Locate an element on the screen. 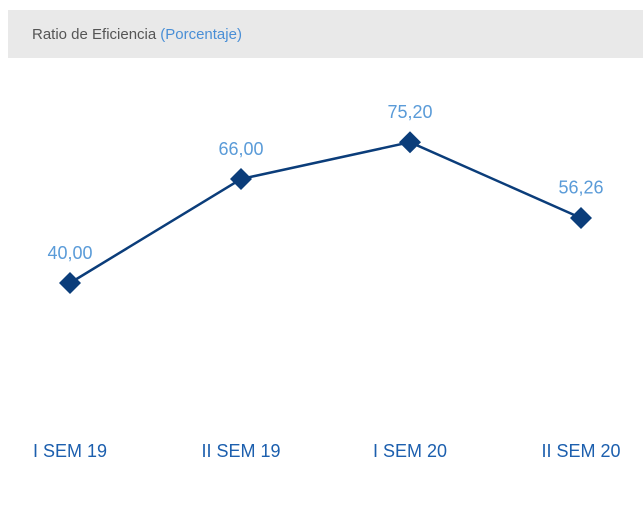 This screenshot has height=505, width=643. data-label: 40,00 is located at coordinates (69, 253).